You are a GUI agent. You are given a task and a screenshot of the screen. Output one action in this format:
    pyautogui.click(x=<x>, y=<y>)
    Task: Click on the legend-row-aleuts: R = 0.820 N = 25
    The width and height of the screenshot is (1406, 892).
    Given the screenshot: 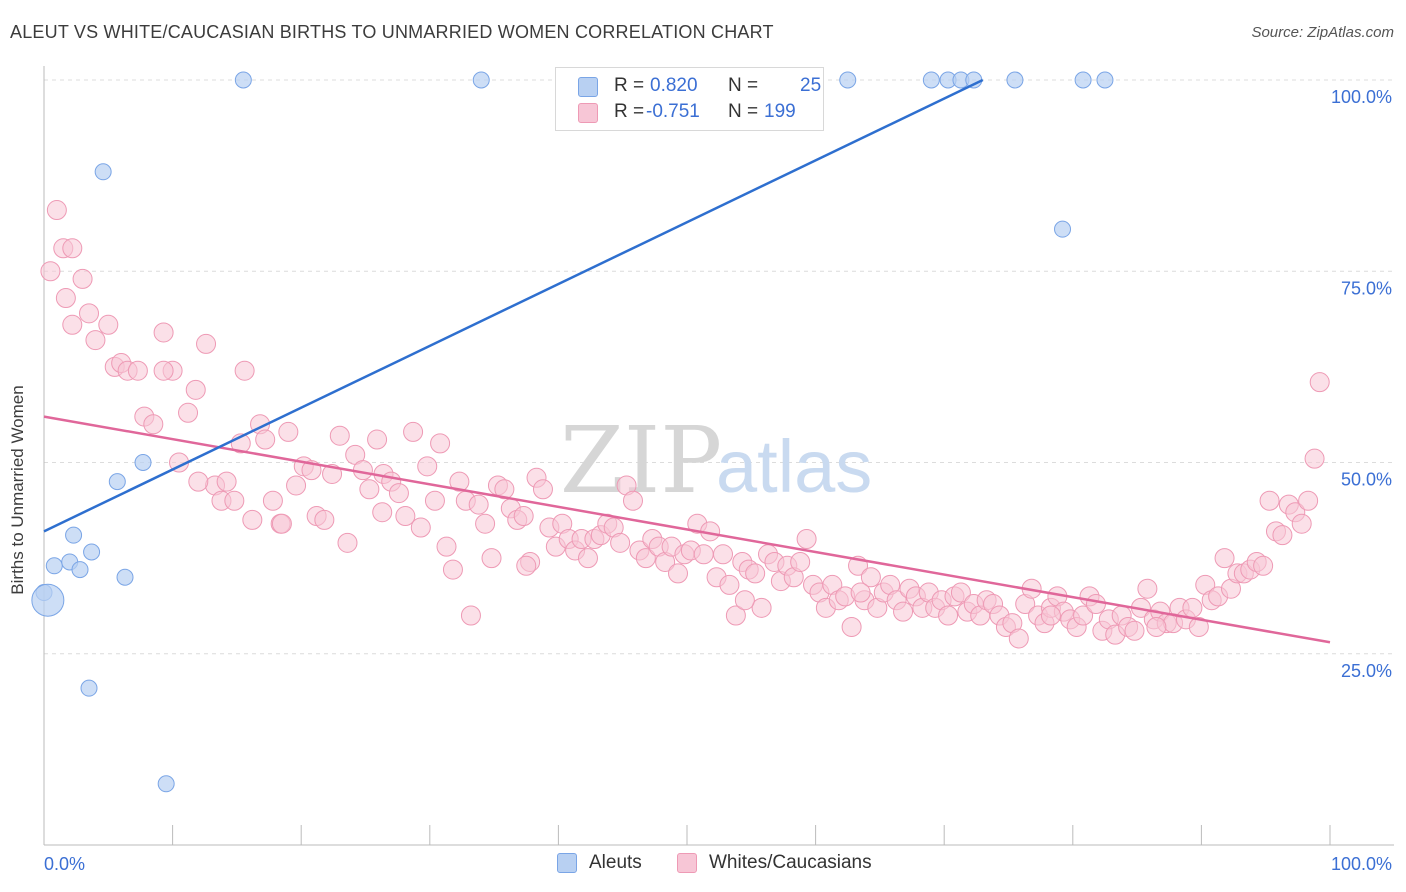 What is the action you would take?
    pyautogui.click(x=700, y=87)
    